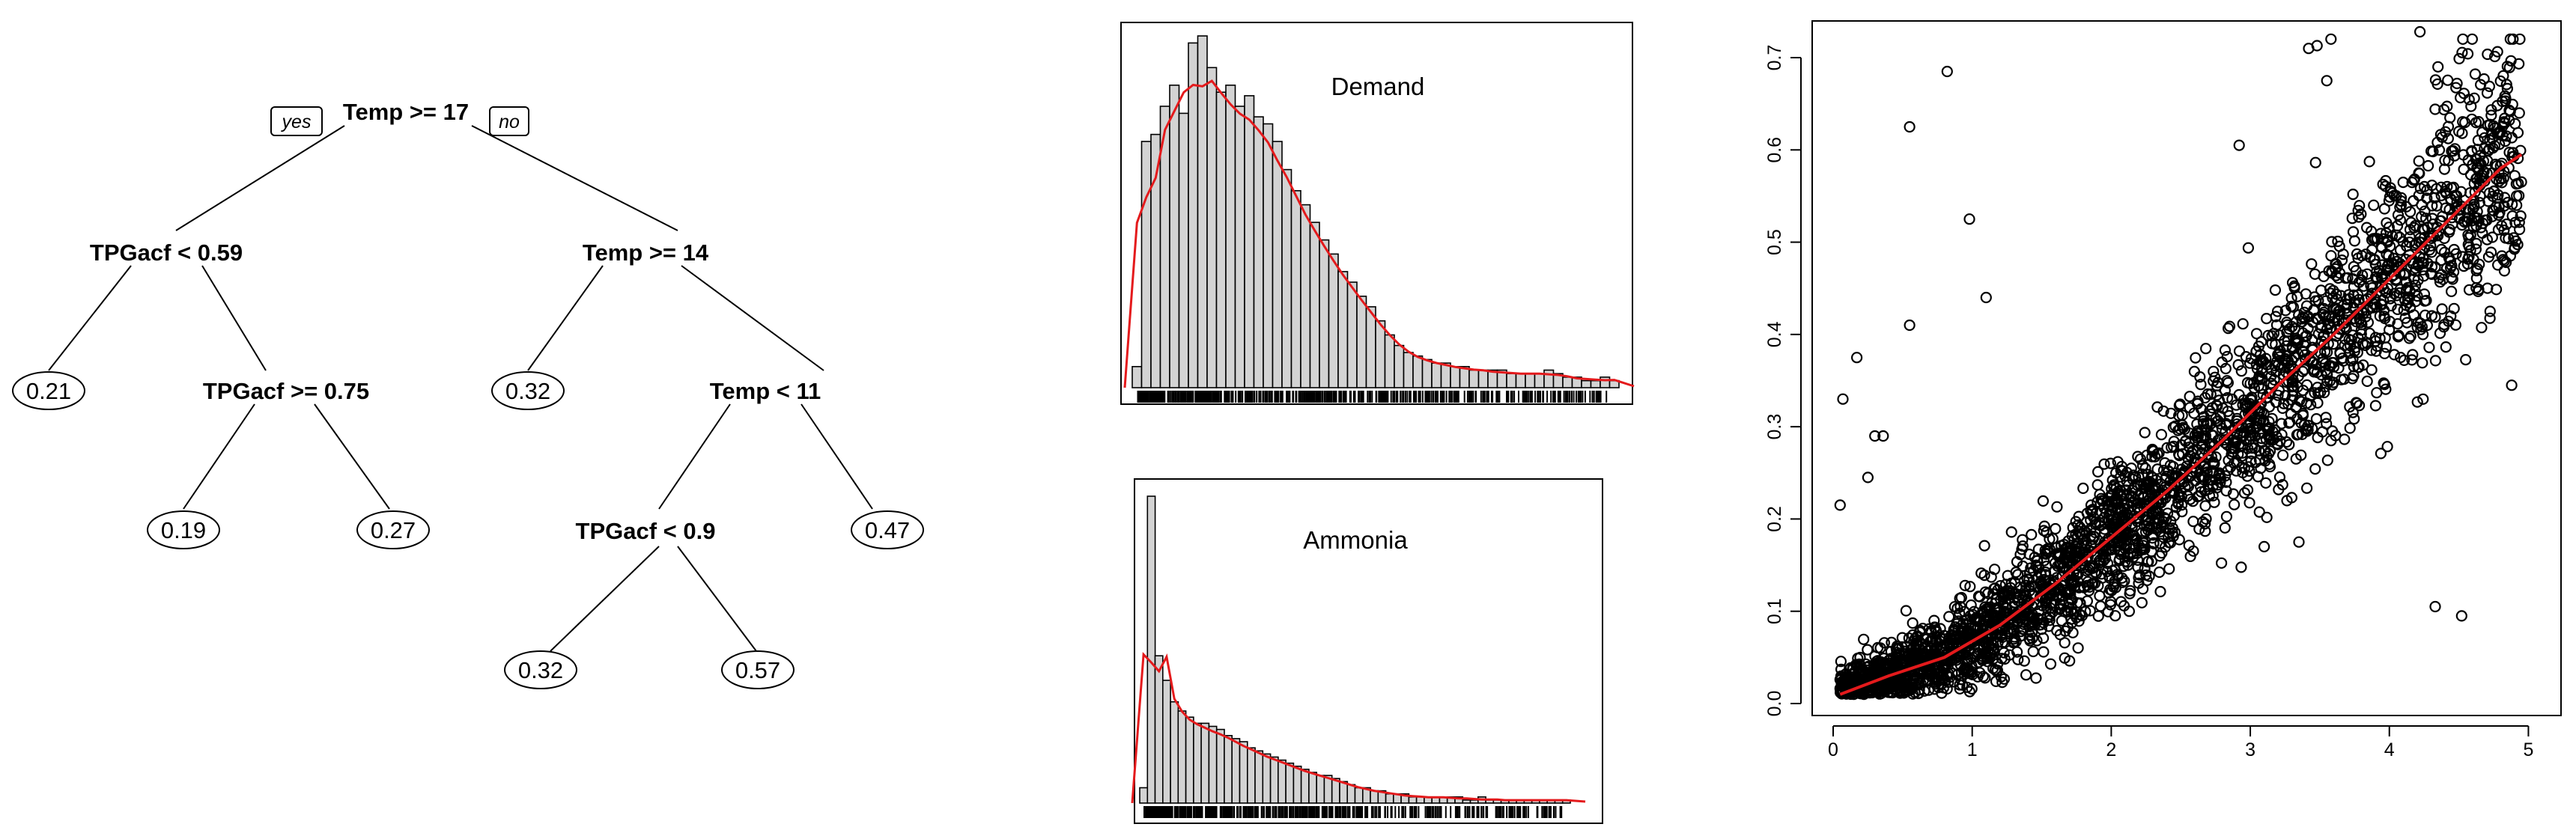 The height and width of the screenshot is (839, 2576). What do you see at coordinates (757, 670) in the screenshot?
I see `tree-leaf-value: 0.57` at bounding box center [757, 670].